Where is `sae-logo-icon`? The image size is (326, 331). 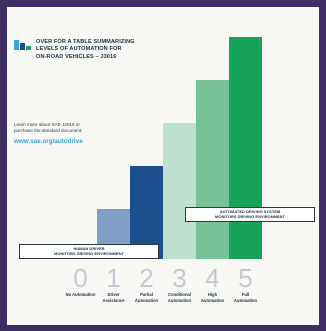 sae-logo-icon is located at coordinates (22, 45).